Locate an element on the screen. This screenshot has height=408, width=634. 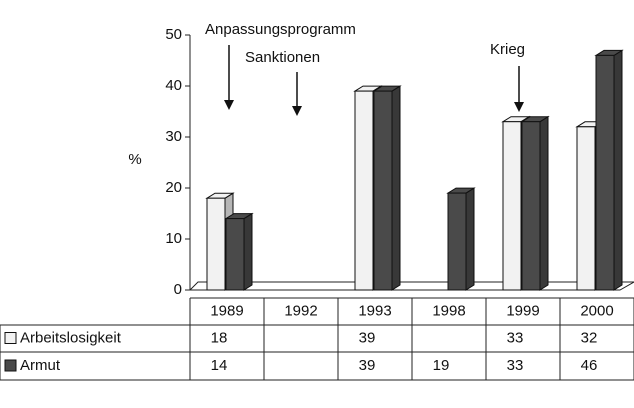
data-label: 19 is located at coordinates (441, 365).